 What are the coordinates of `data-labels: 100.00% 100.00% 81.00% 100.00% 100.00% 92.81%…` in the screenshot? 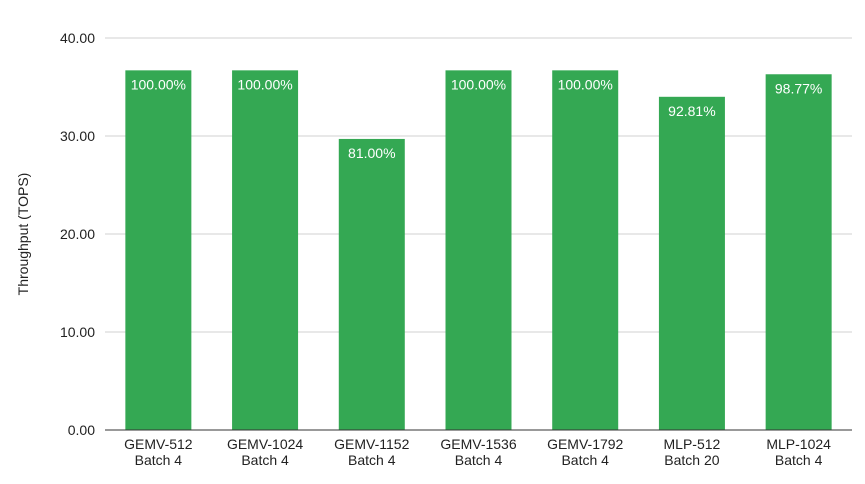 It's located at (477, 118).